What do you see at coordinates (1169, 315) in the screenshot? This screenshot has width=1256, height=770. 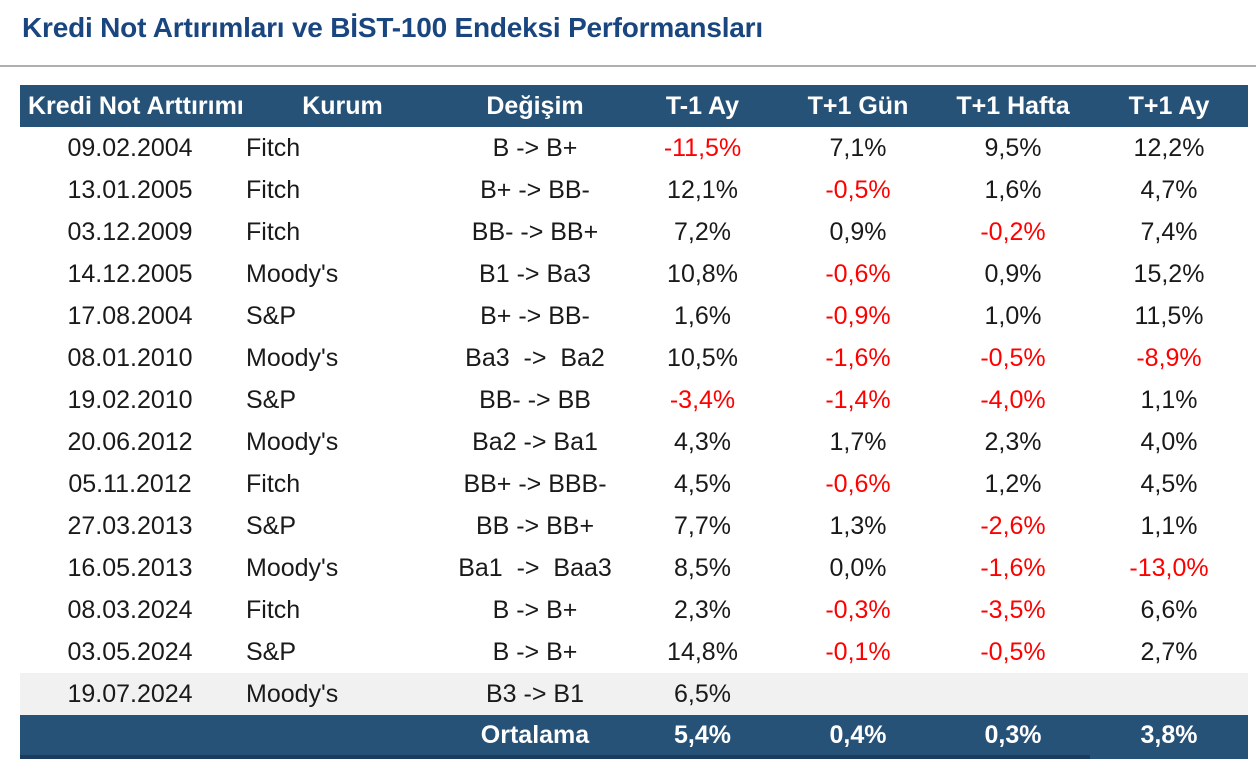 I see `table-cell: 11,5%` at bounding box center [1169, 315].